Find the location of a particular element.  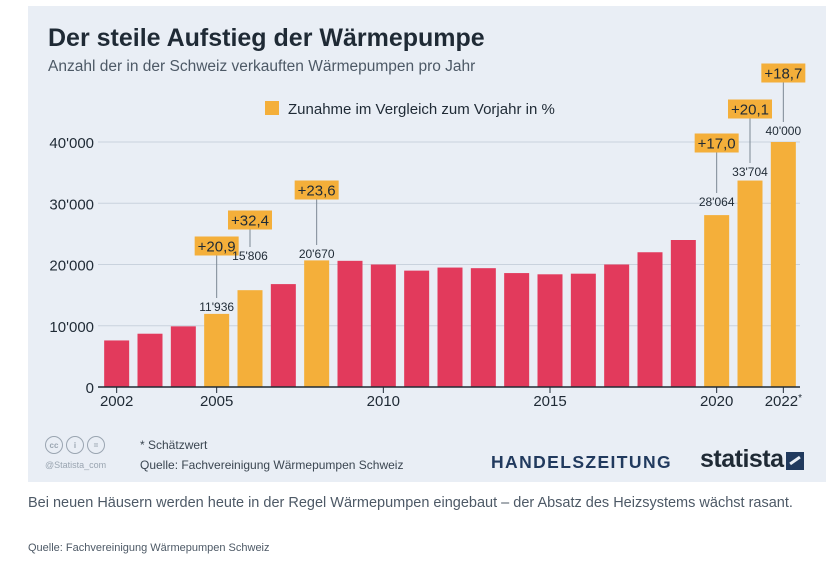

bar-2007 is located at coordinates (283, 335).